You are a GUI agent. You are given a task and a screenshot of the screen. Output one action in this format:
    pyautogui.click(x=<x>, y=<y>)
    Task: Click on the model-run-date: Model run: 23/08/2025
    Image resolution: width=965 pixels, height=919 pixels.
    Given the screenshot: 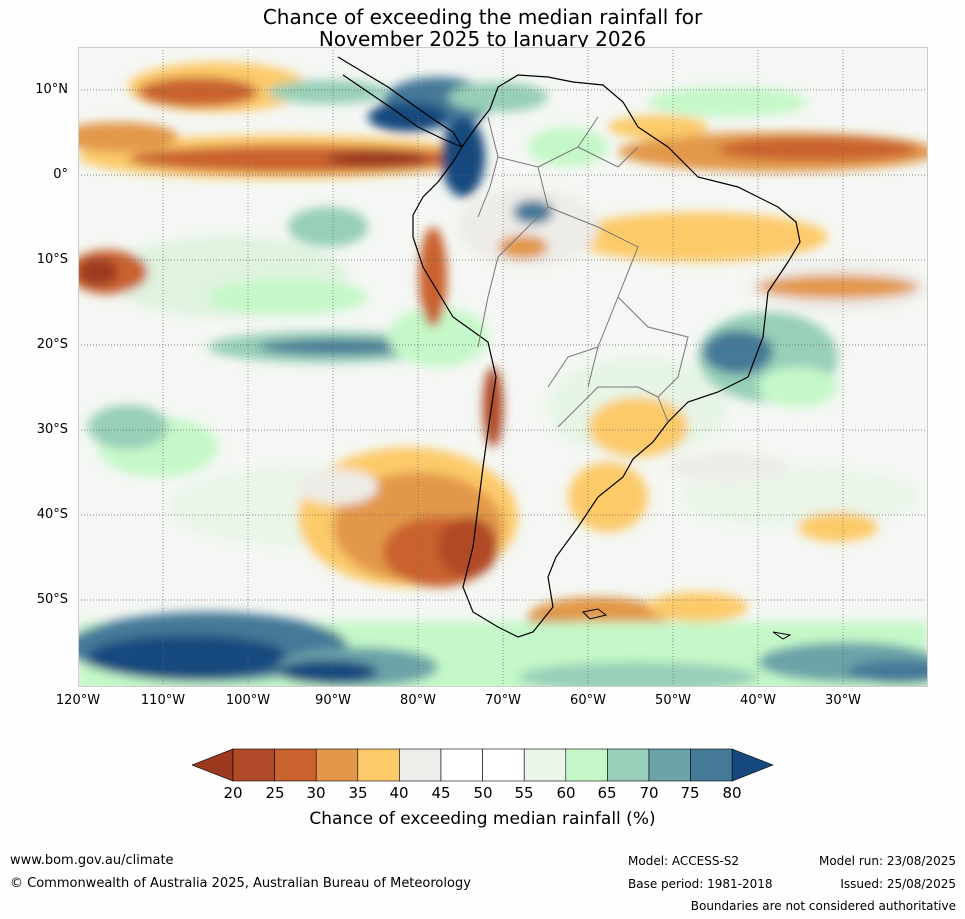 What is the action you would take?
    pyautogui.click(x=887, y=861)
    